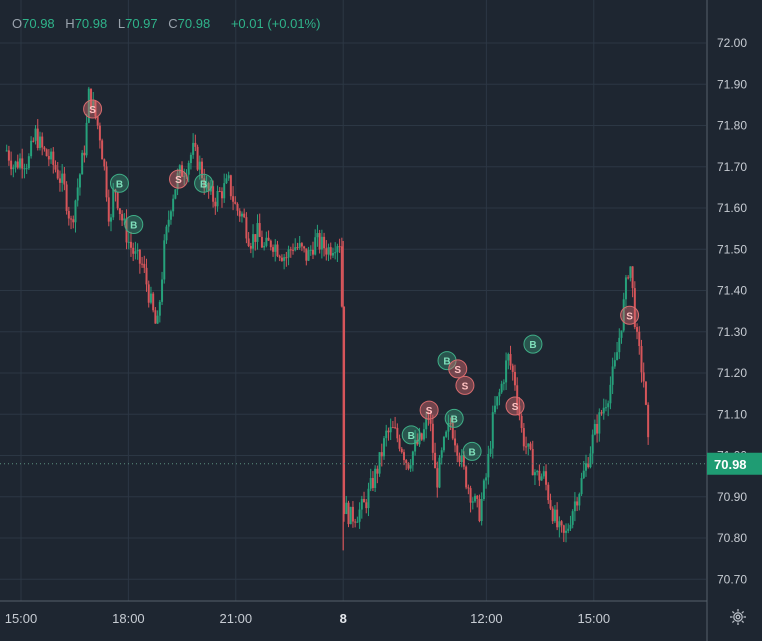 The image size is (762, 641). What do you see at coordinates (732, 332) in the screenshot?
I see `y-tick-label: 71.30` at bounding box center [732, 332].